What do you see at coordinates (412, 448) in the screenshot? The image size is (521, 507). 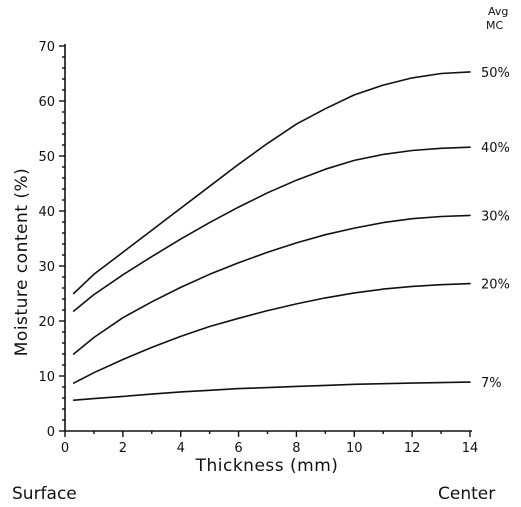 I see `x-tick-label: 12` at bounding box center [412, 448].